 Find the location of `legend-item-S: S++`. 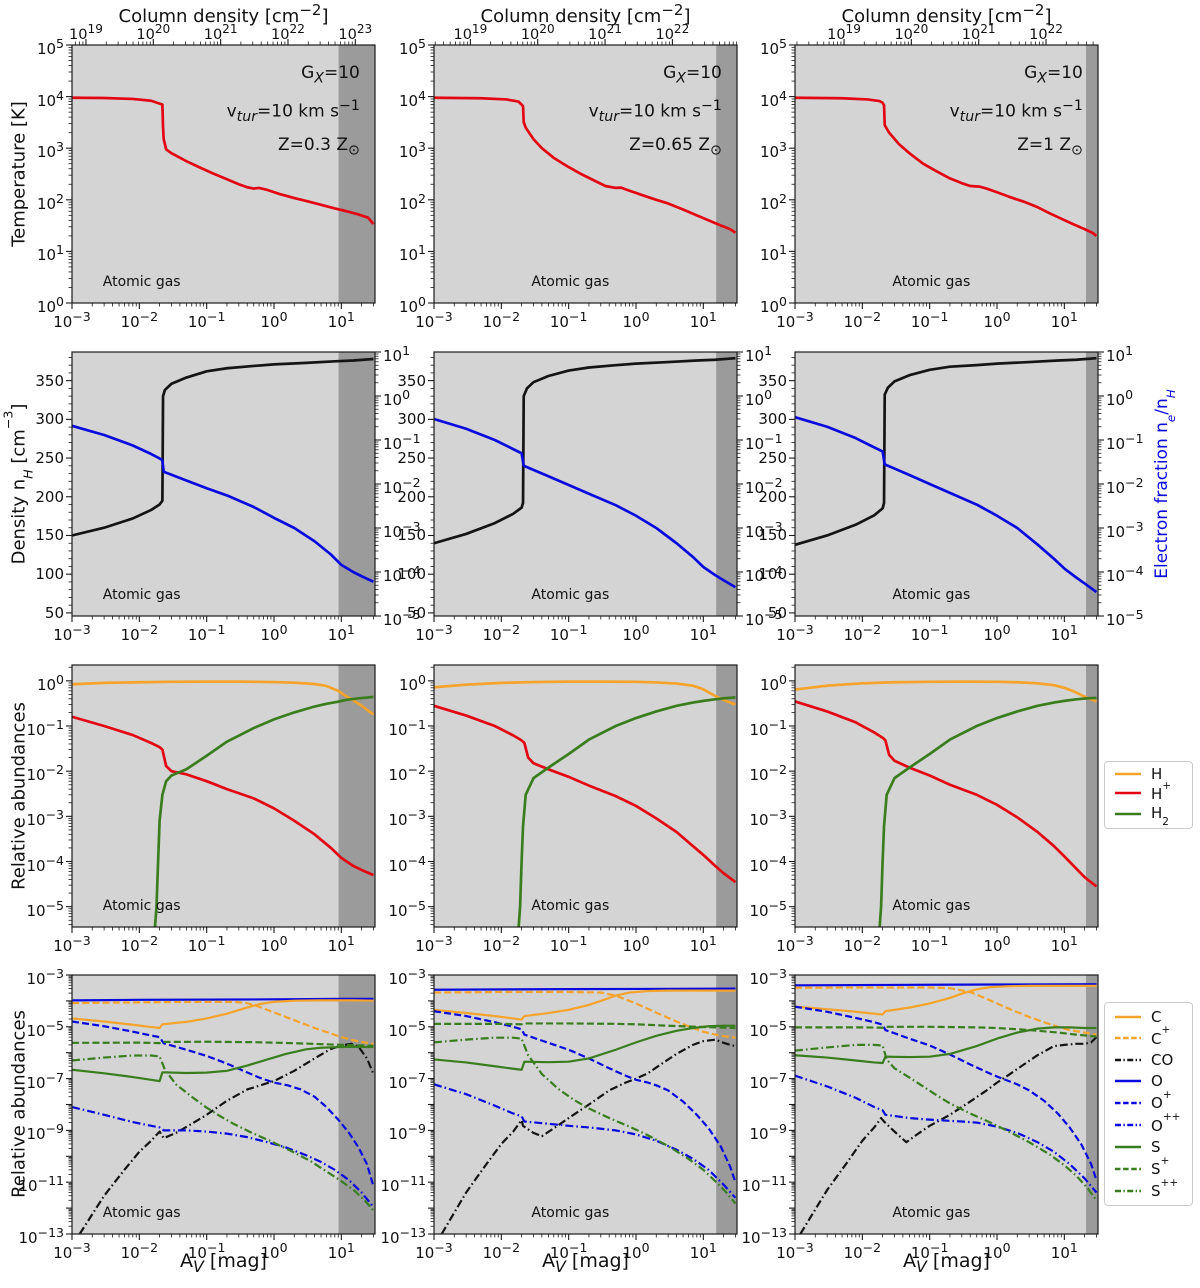

legend-item-S: S++ is located at coordinates (1148, 1188).